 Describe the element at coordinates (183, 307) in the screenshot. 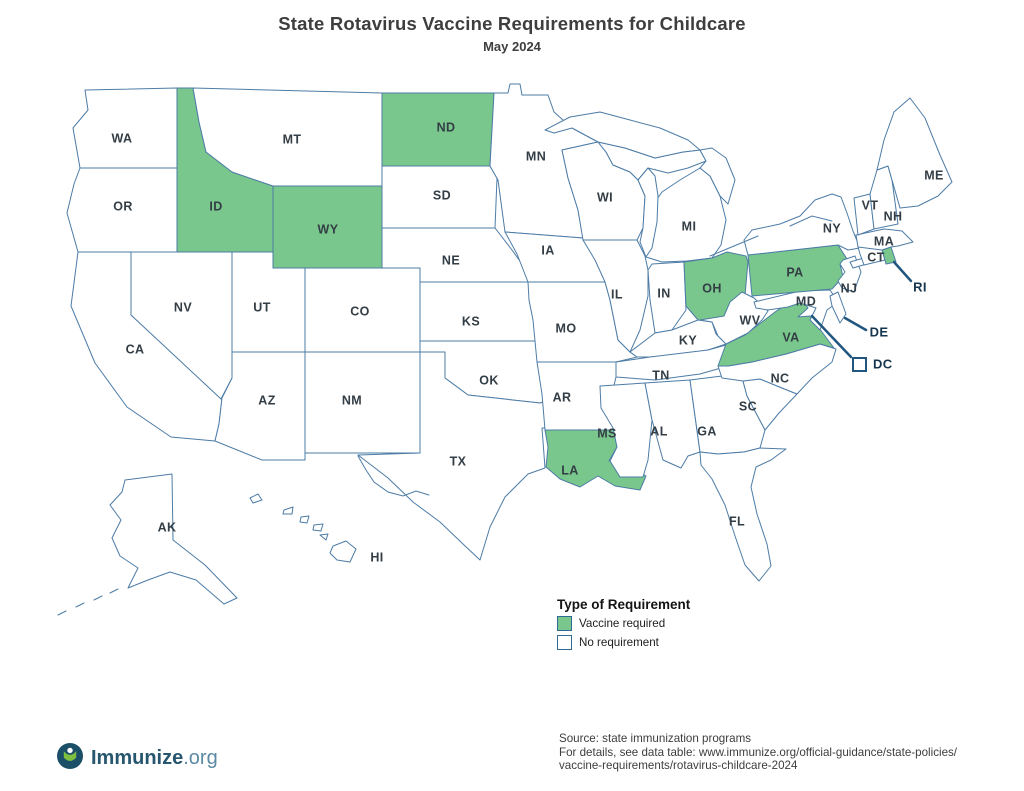

I see `state-label-NV: NV` at that location.